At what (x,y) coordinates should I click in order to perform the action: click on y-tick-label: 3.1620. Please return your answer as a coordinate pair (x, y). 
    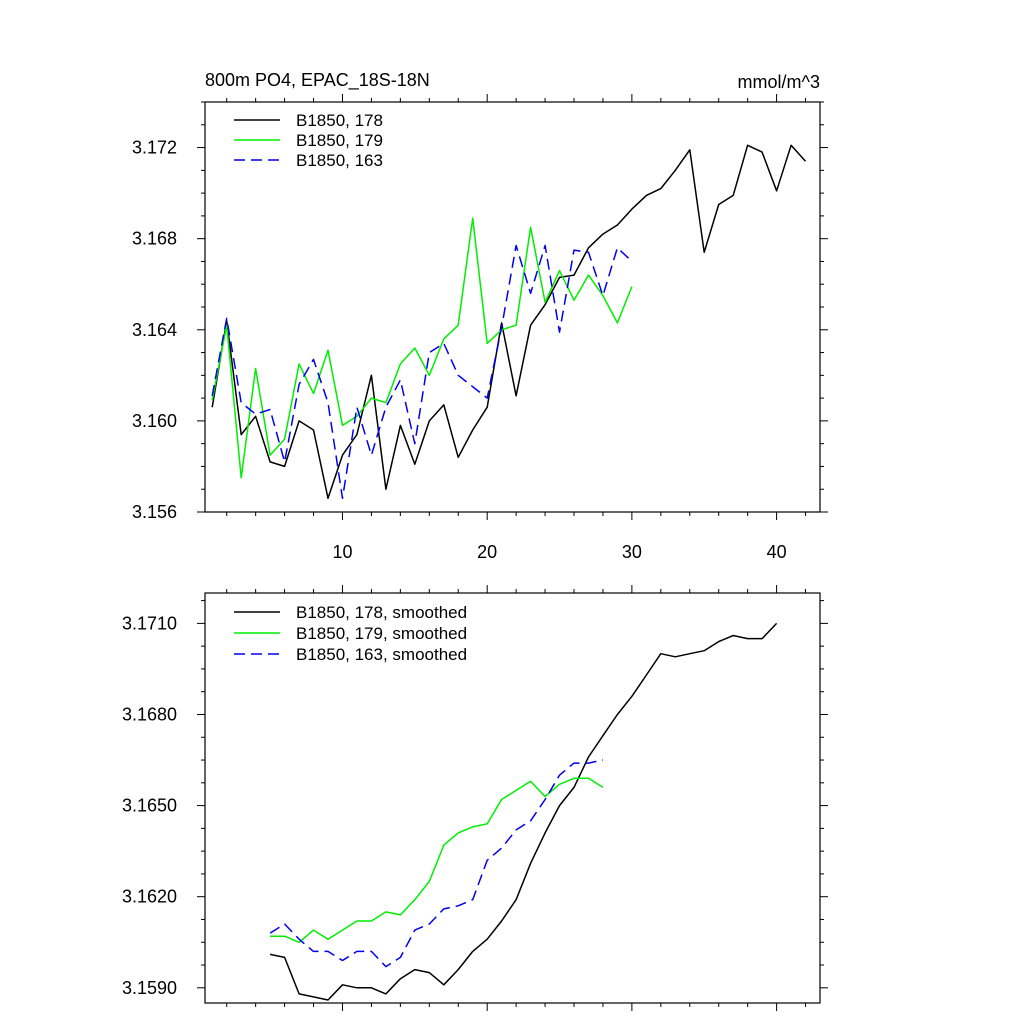
    Looking at the image, I should click on (149, 897).